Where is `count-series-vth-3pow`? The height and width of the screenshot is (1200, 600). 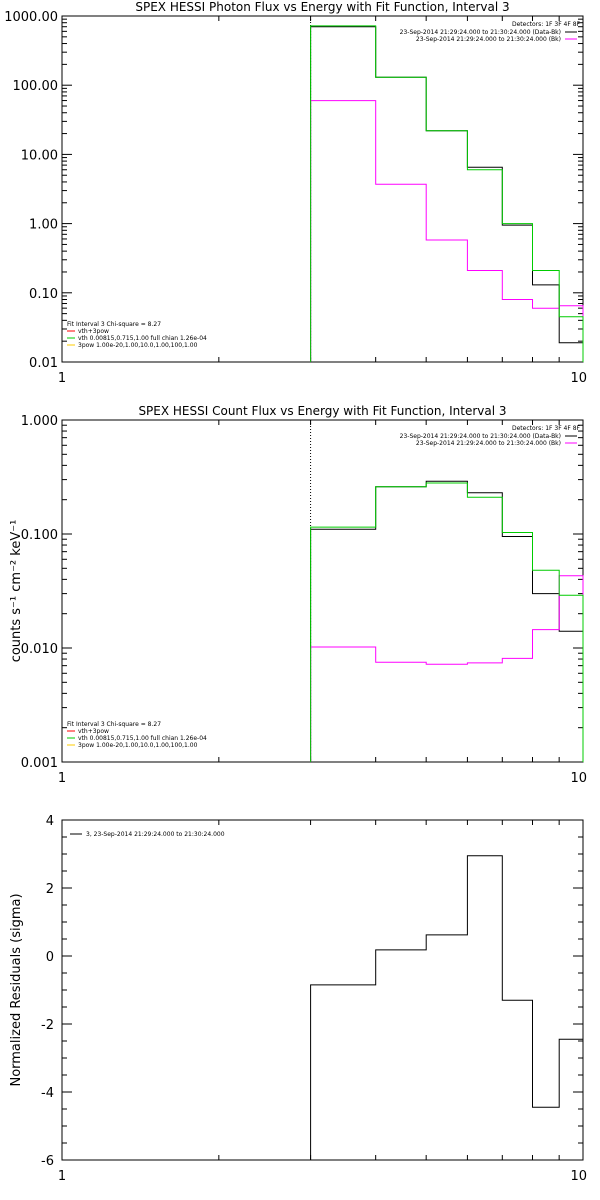 count-series-vth-3pow is located at coordinates (447, 622).